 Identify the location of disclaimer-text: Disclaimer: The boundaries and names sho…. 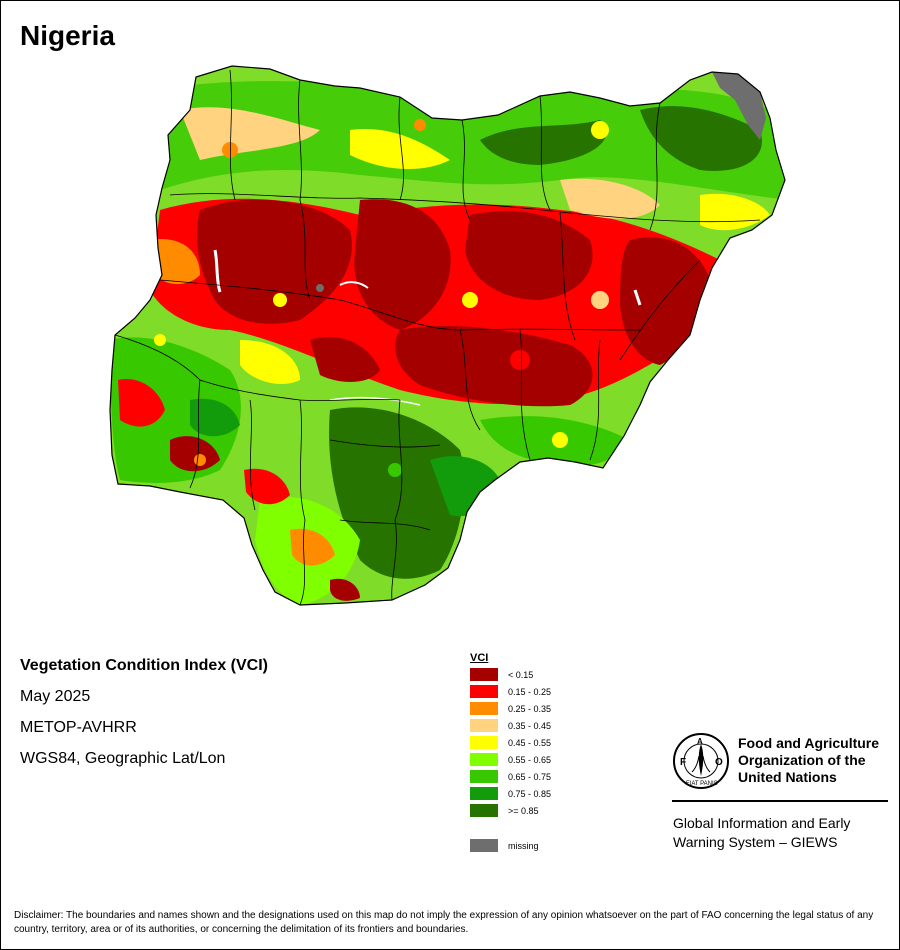
(444, 922).